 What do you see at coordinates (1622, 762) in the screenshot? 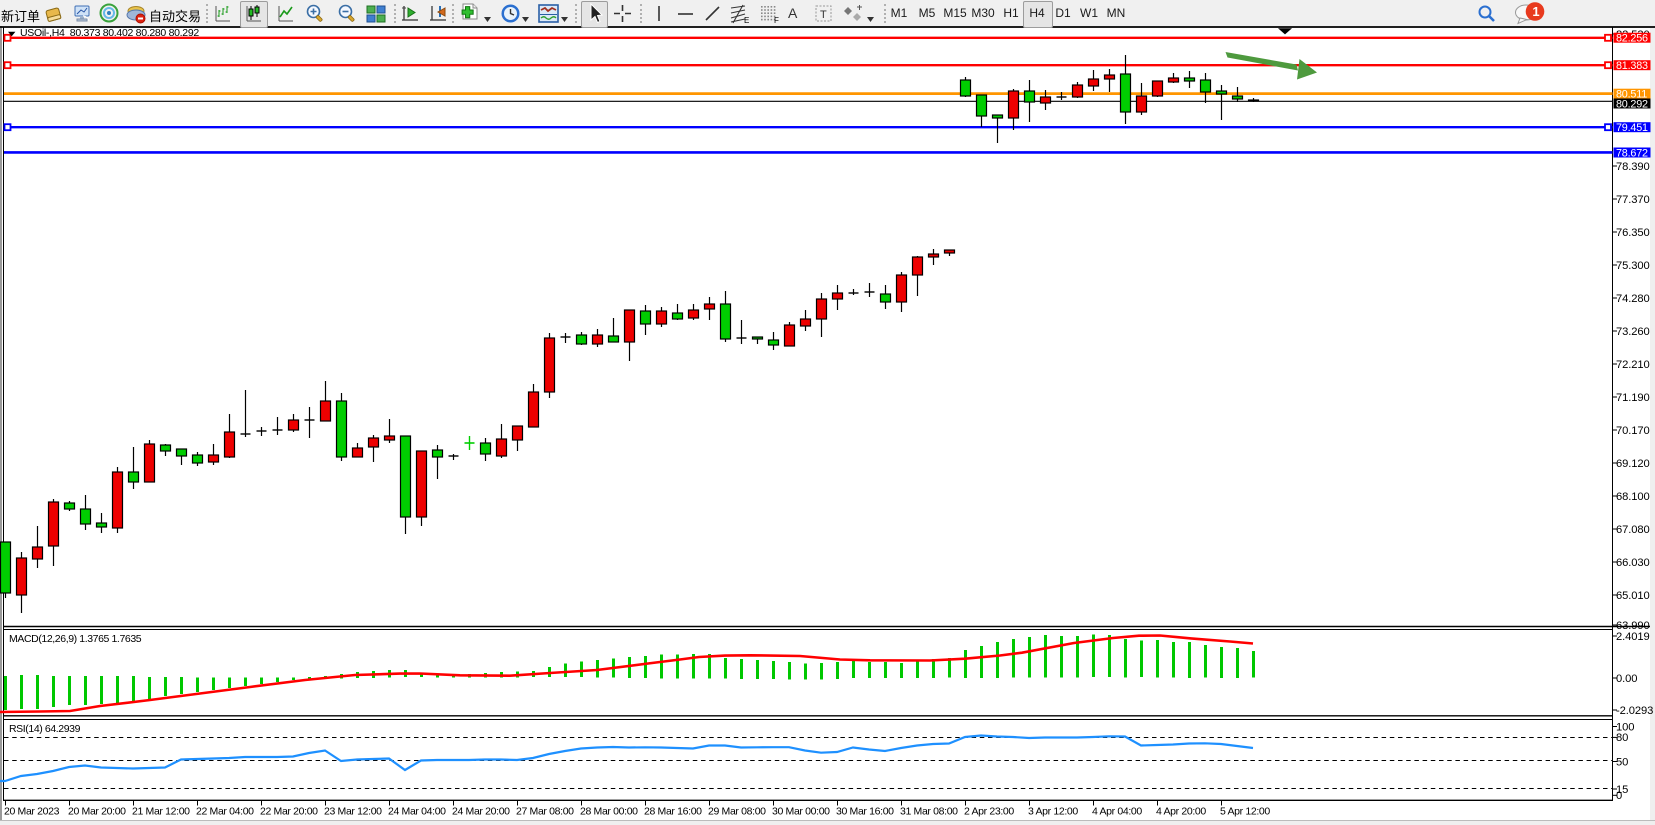
I see `svg-text: 50` at bounding box center [1622, 762].